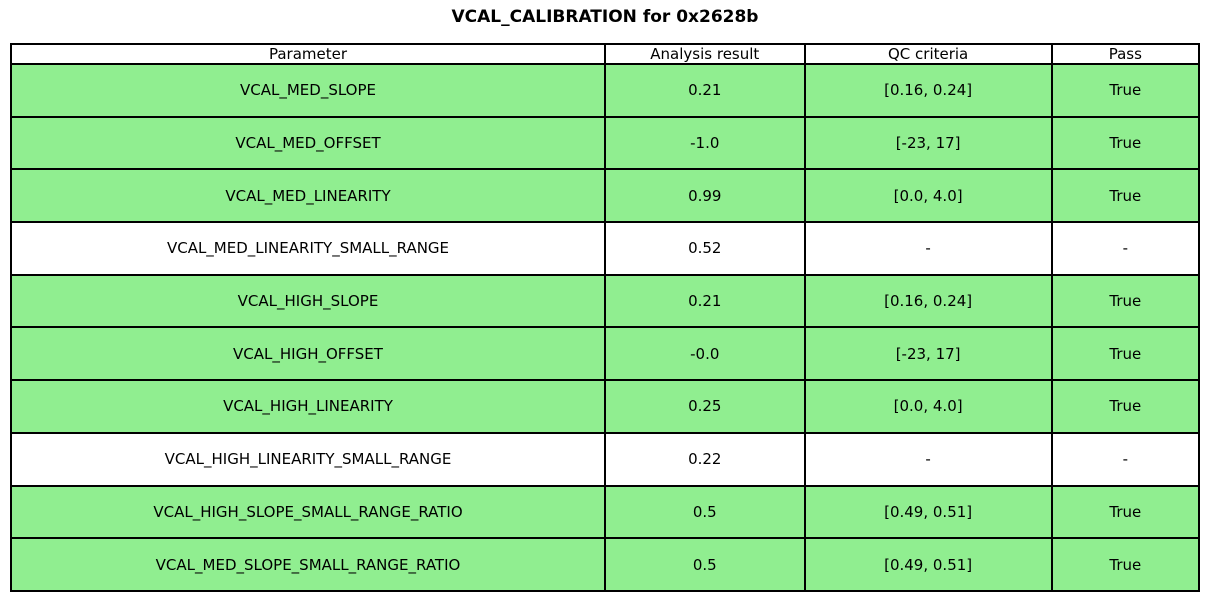 This screenshot has width=1210, height=604. What do you see at coordinates (928, 54) in the screenshot?
I see `column-header-qc-criteria: QC criteria` at bounding box center [928, 54].